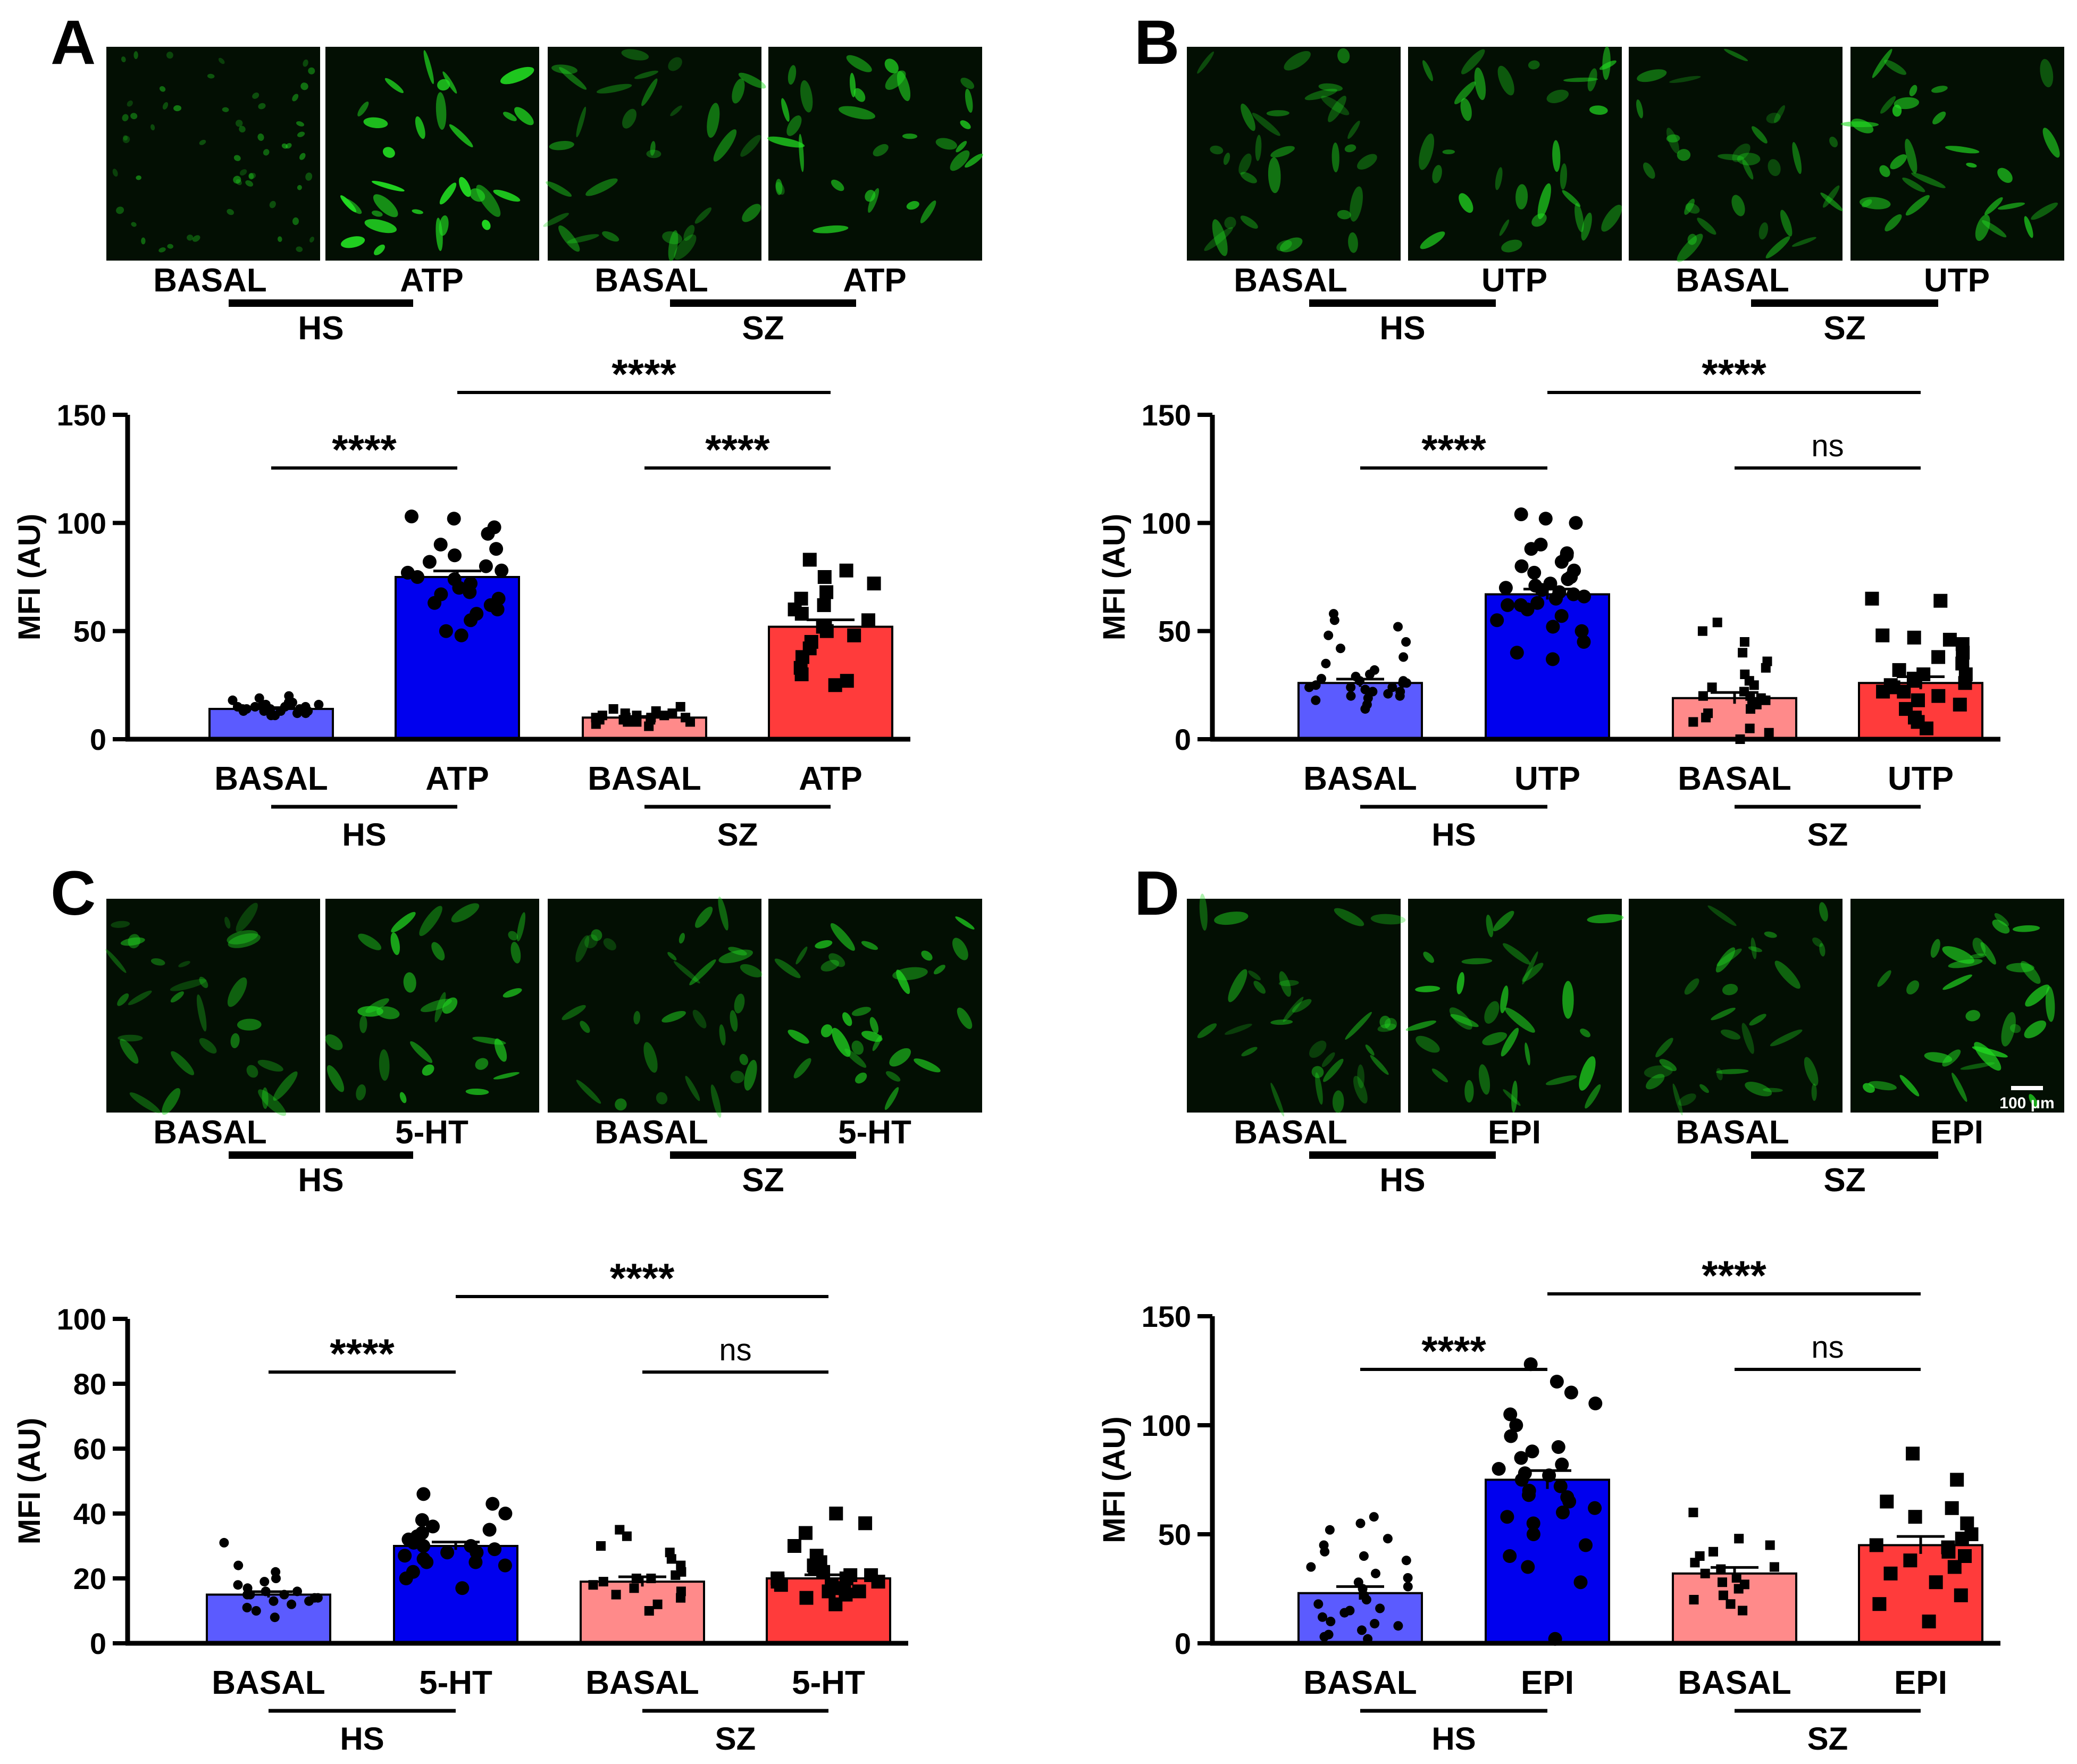 This screenshot has width=2077, height=1764. I want to click on image-label: BASAL, so click(651, 1133).